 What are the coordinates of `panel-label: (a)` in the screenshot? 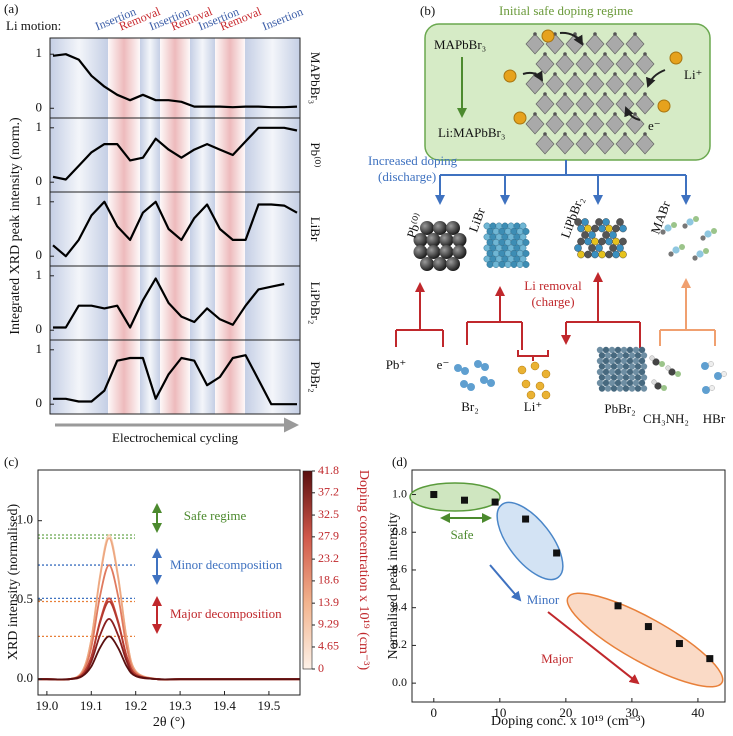 It's located at (11, 8).